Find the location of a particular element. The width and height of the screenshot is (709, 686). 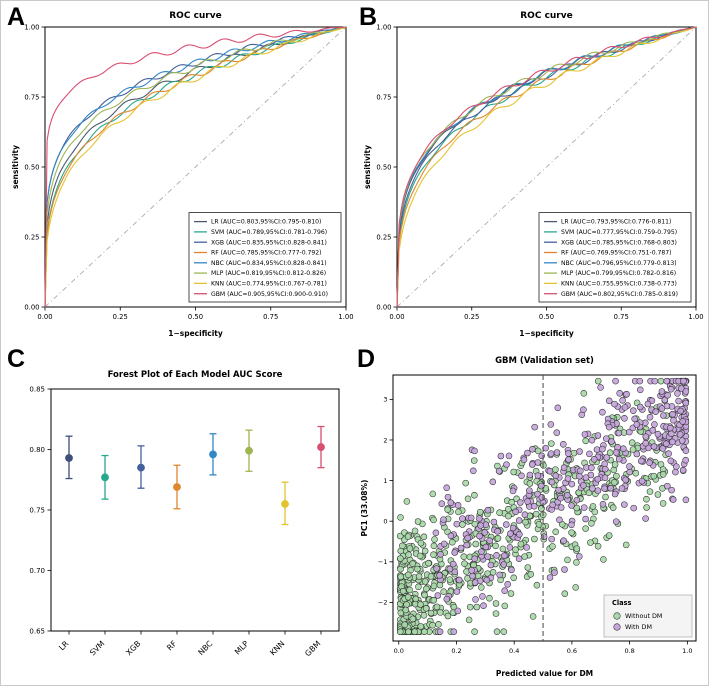

svg-text: 0.4 is located at coordinates (514, 651).